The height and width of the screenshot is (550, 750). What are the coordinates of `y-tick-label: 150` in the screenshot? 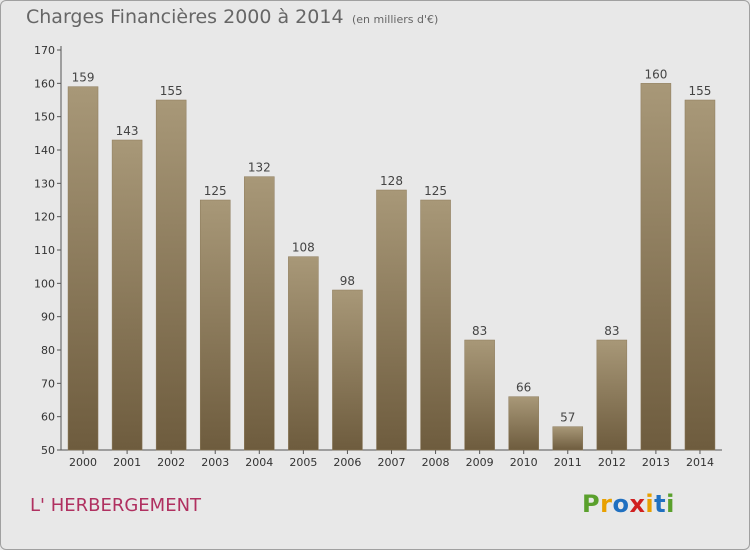 It's located at (44, 117).